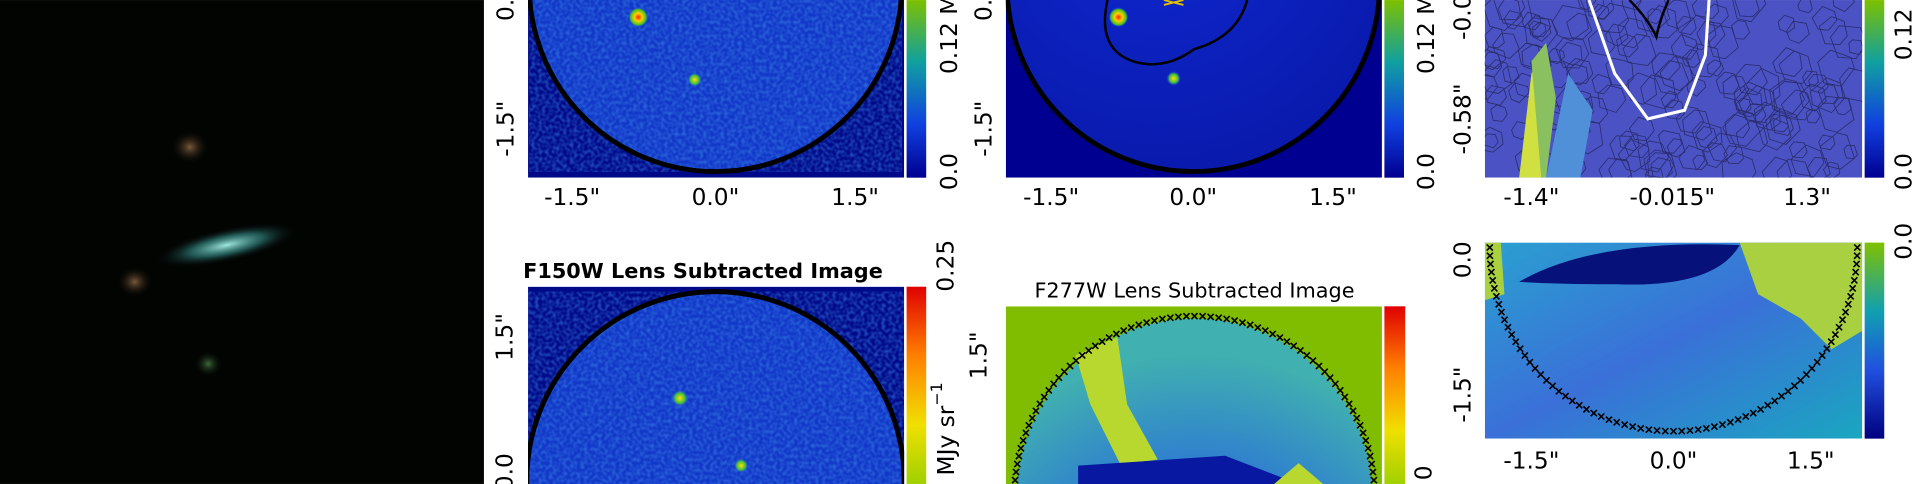 This screenshot has width=1921, height=484. Describe the element at coordinates (1531, 460) in the screenshot. I see `x-tick-label: -1.5"` at that location.